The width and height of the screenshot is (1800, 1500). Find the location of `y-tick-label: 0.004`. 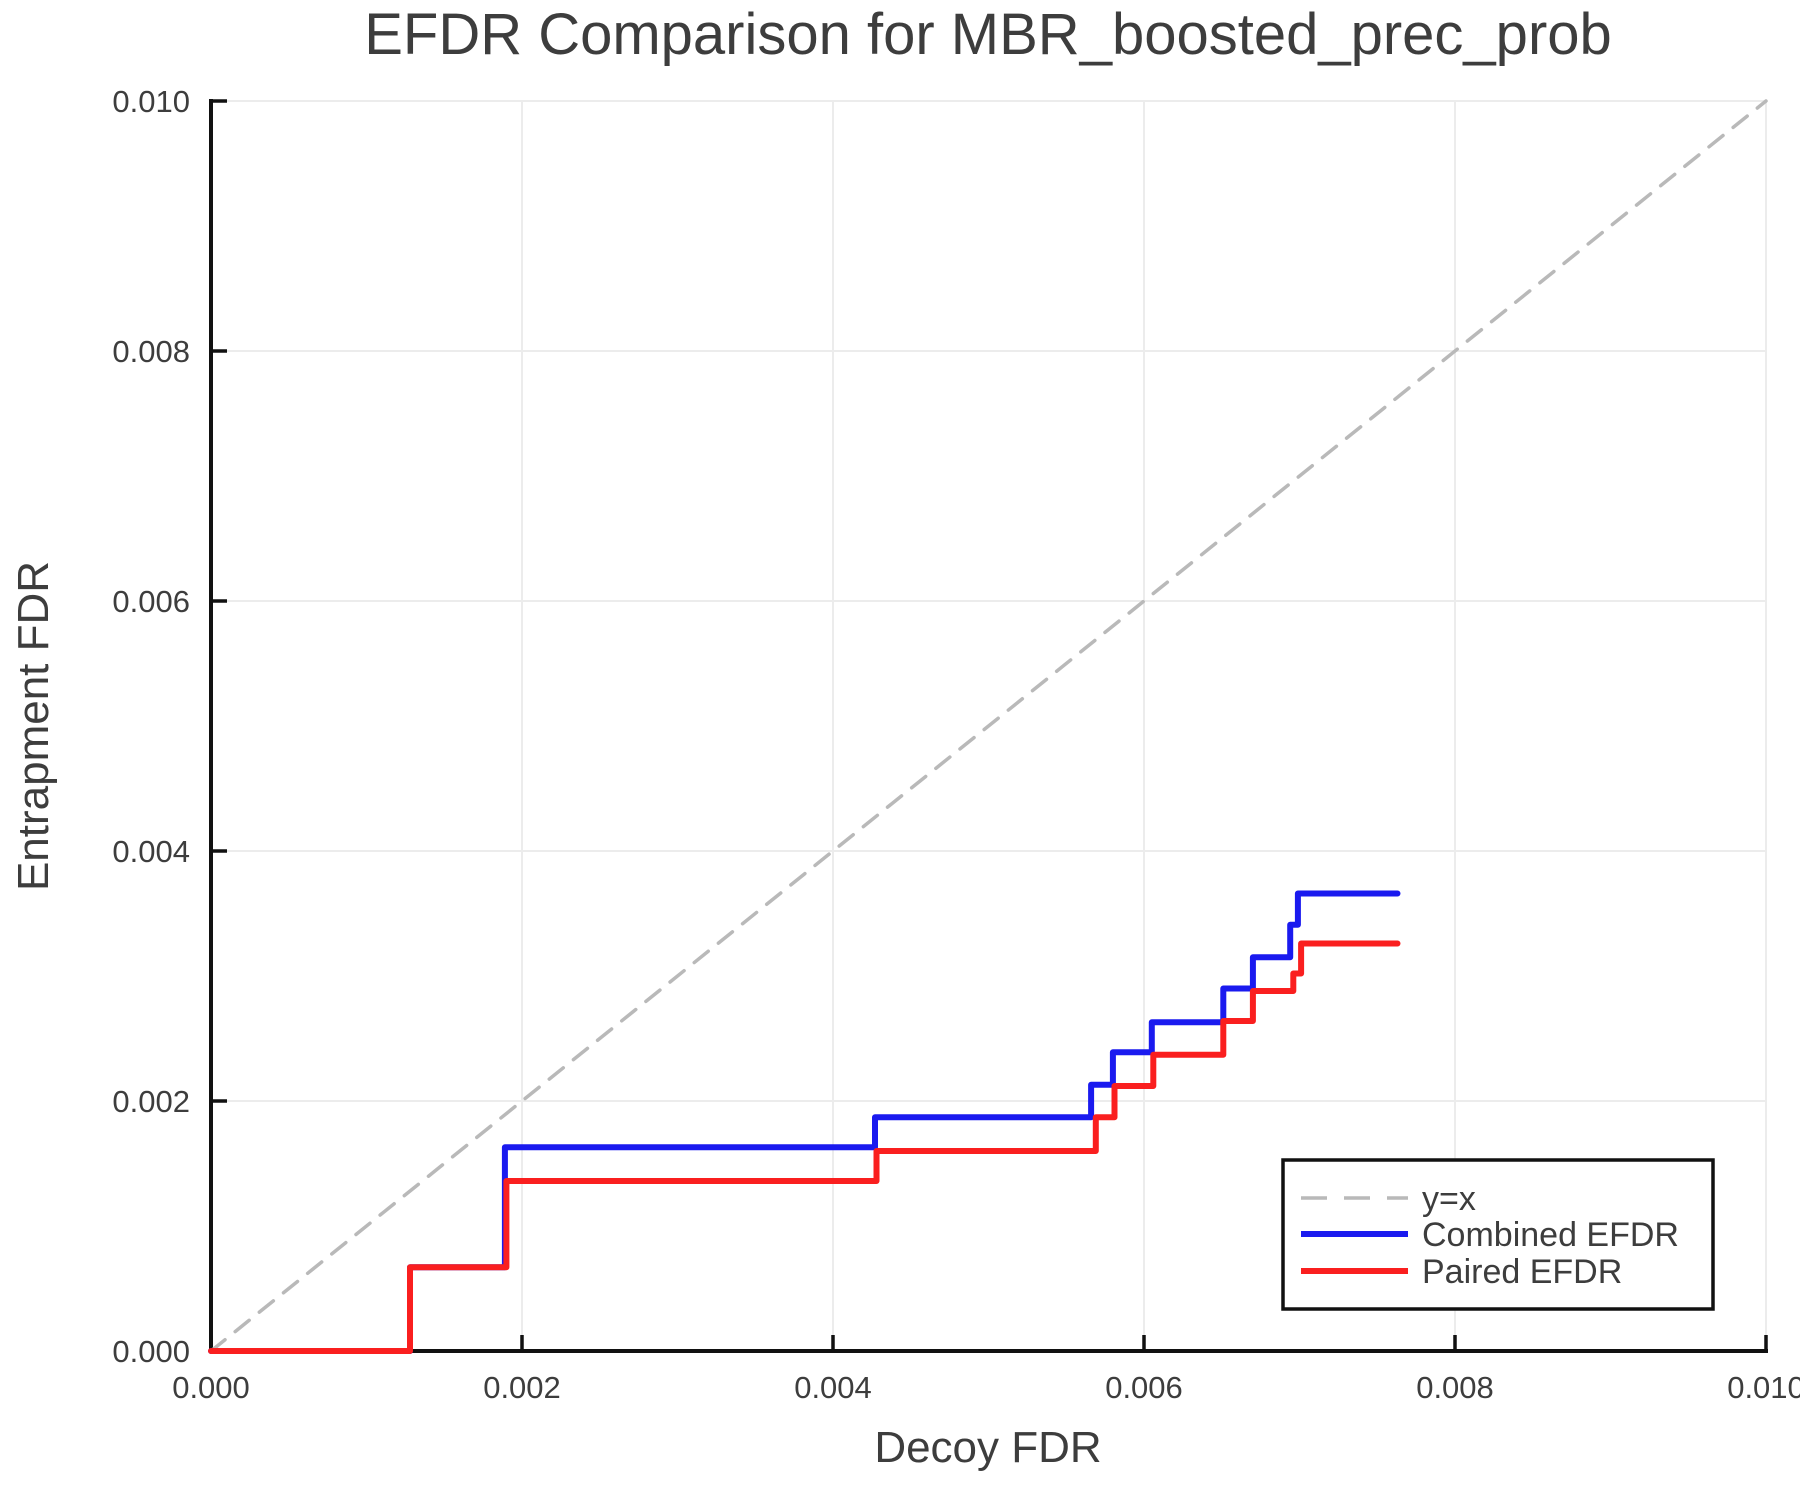

y-tick-label: 0.004 is located at coordinates (151, 851).